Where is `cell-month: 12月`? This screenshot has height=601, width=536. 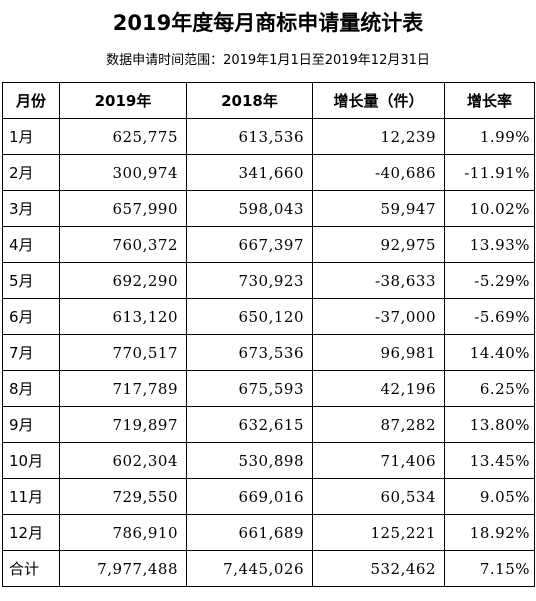 cell-month: 12月 is located at coordinates (31, 532).